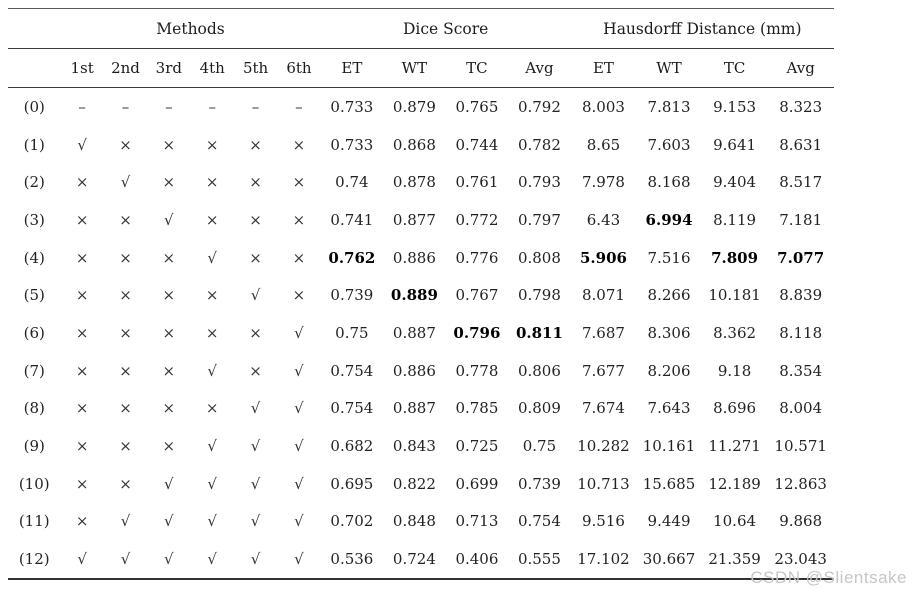  Describe the element at coordinates (539, 559) in the screenshot. I see `value-cell: 0.555` at that location.